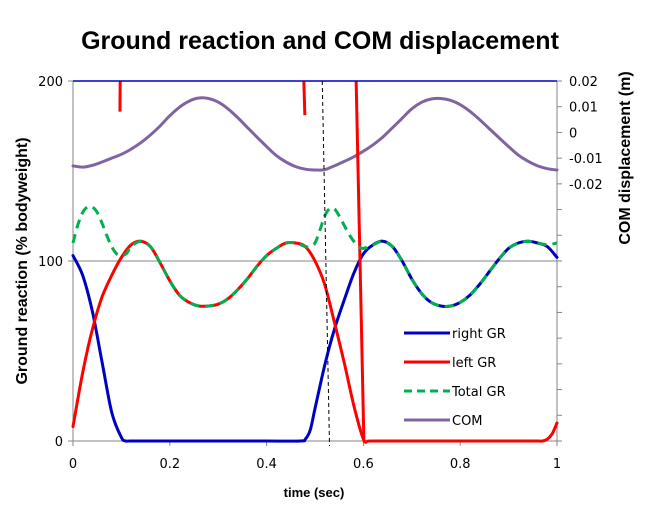 The width and height of the screenshot is (646, 524). What do you see at coordinates (474, 363) in the screenshot?
I see `legend-label-left-gr: left GR` at bounding box center [474, 363].